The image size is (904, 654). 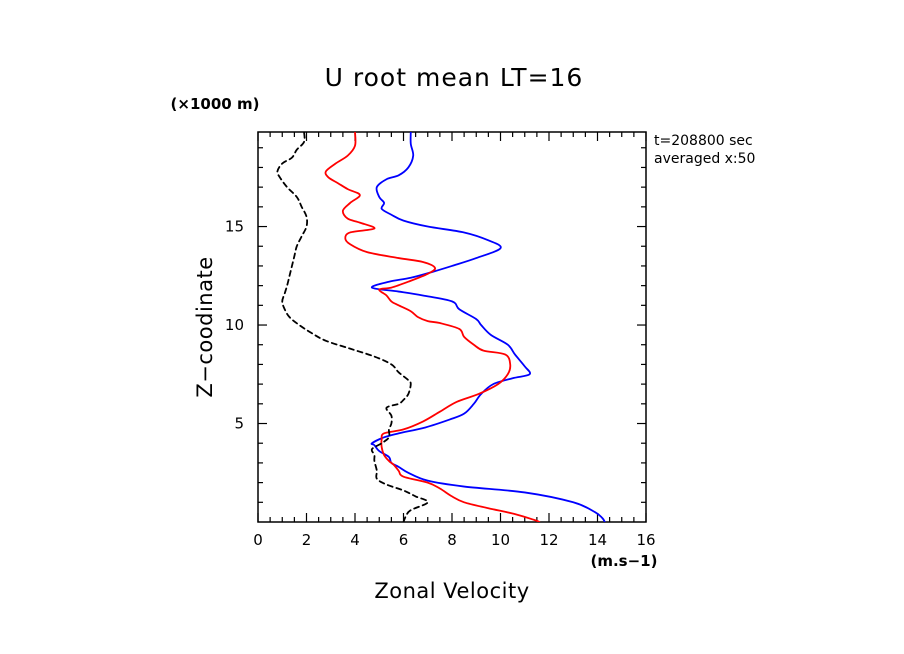 What do you see at coordinates (597, 540) in the screenshot?
I see `x-tick-label: 14` at bounding box center [597, 540].